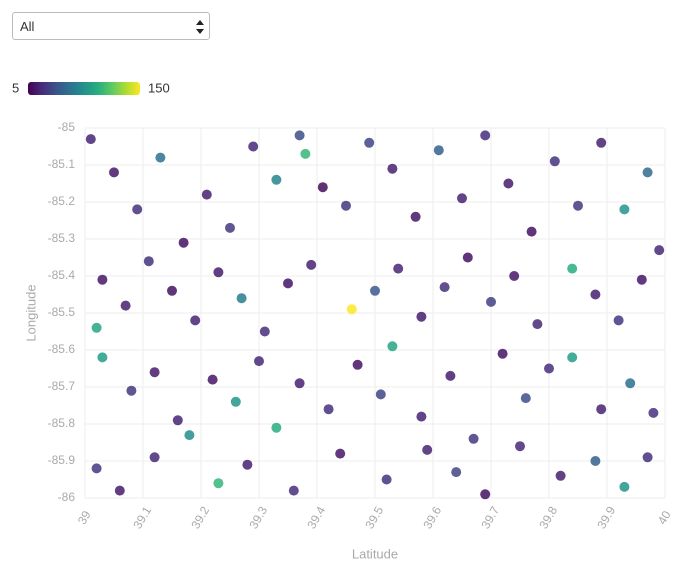  What do you see at coordinates (27, 26) in the screenshot?
I see `dropdown-value: All` at bounding box center [27, 26].